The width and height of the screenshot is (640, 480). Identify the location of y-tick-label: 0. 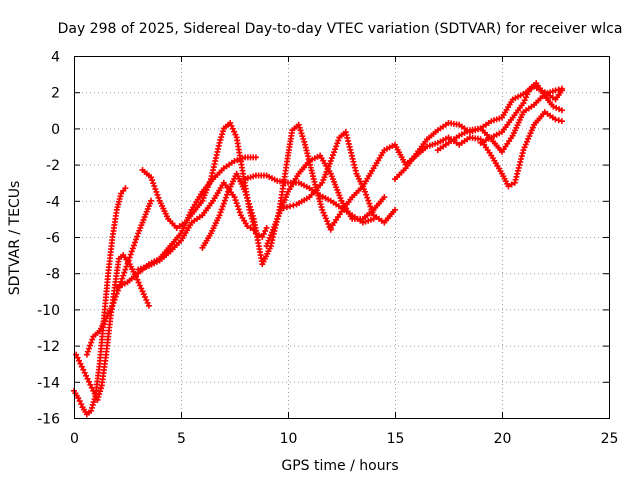
(55, 130).